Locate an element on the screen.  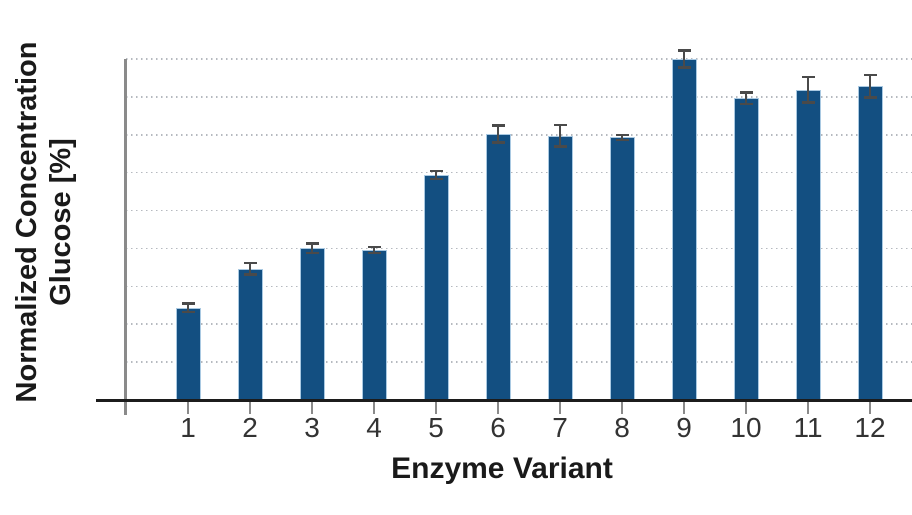
x-tick-label: 1 is located at coordinates (188, 427).